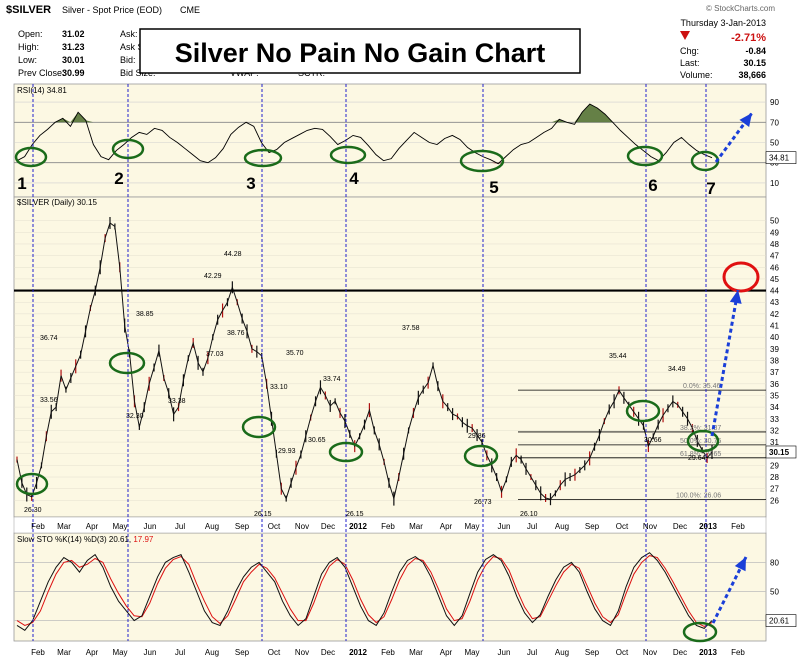 This screenshot has width=800, height=660. I want to click on price-swing-label: 35.70, so click(295, 353).